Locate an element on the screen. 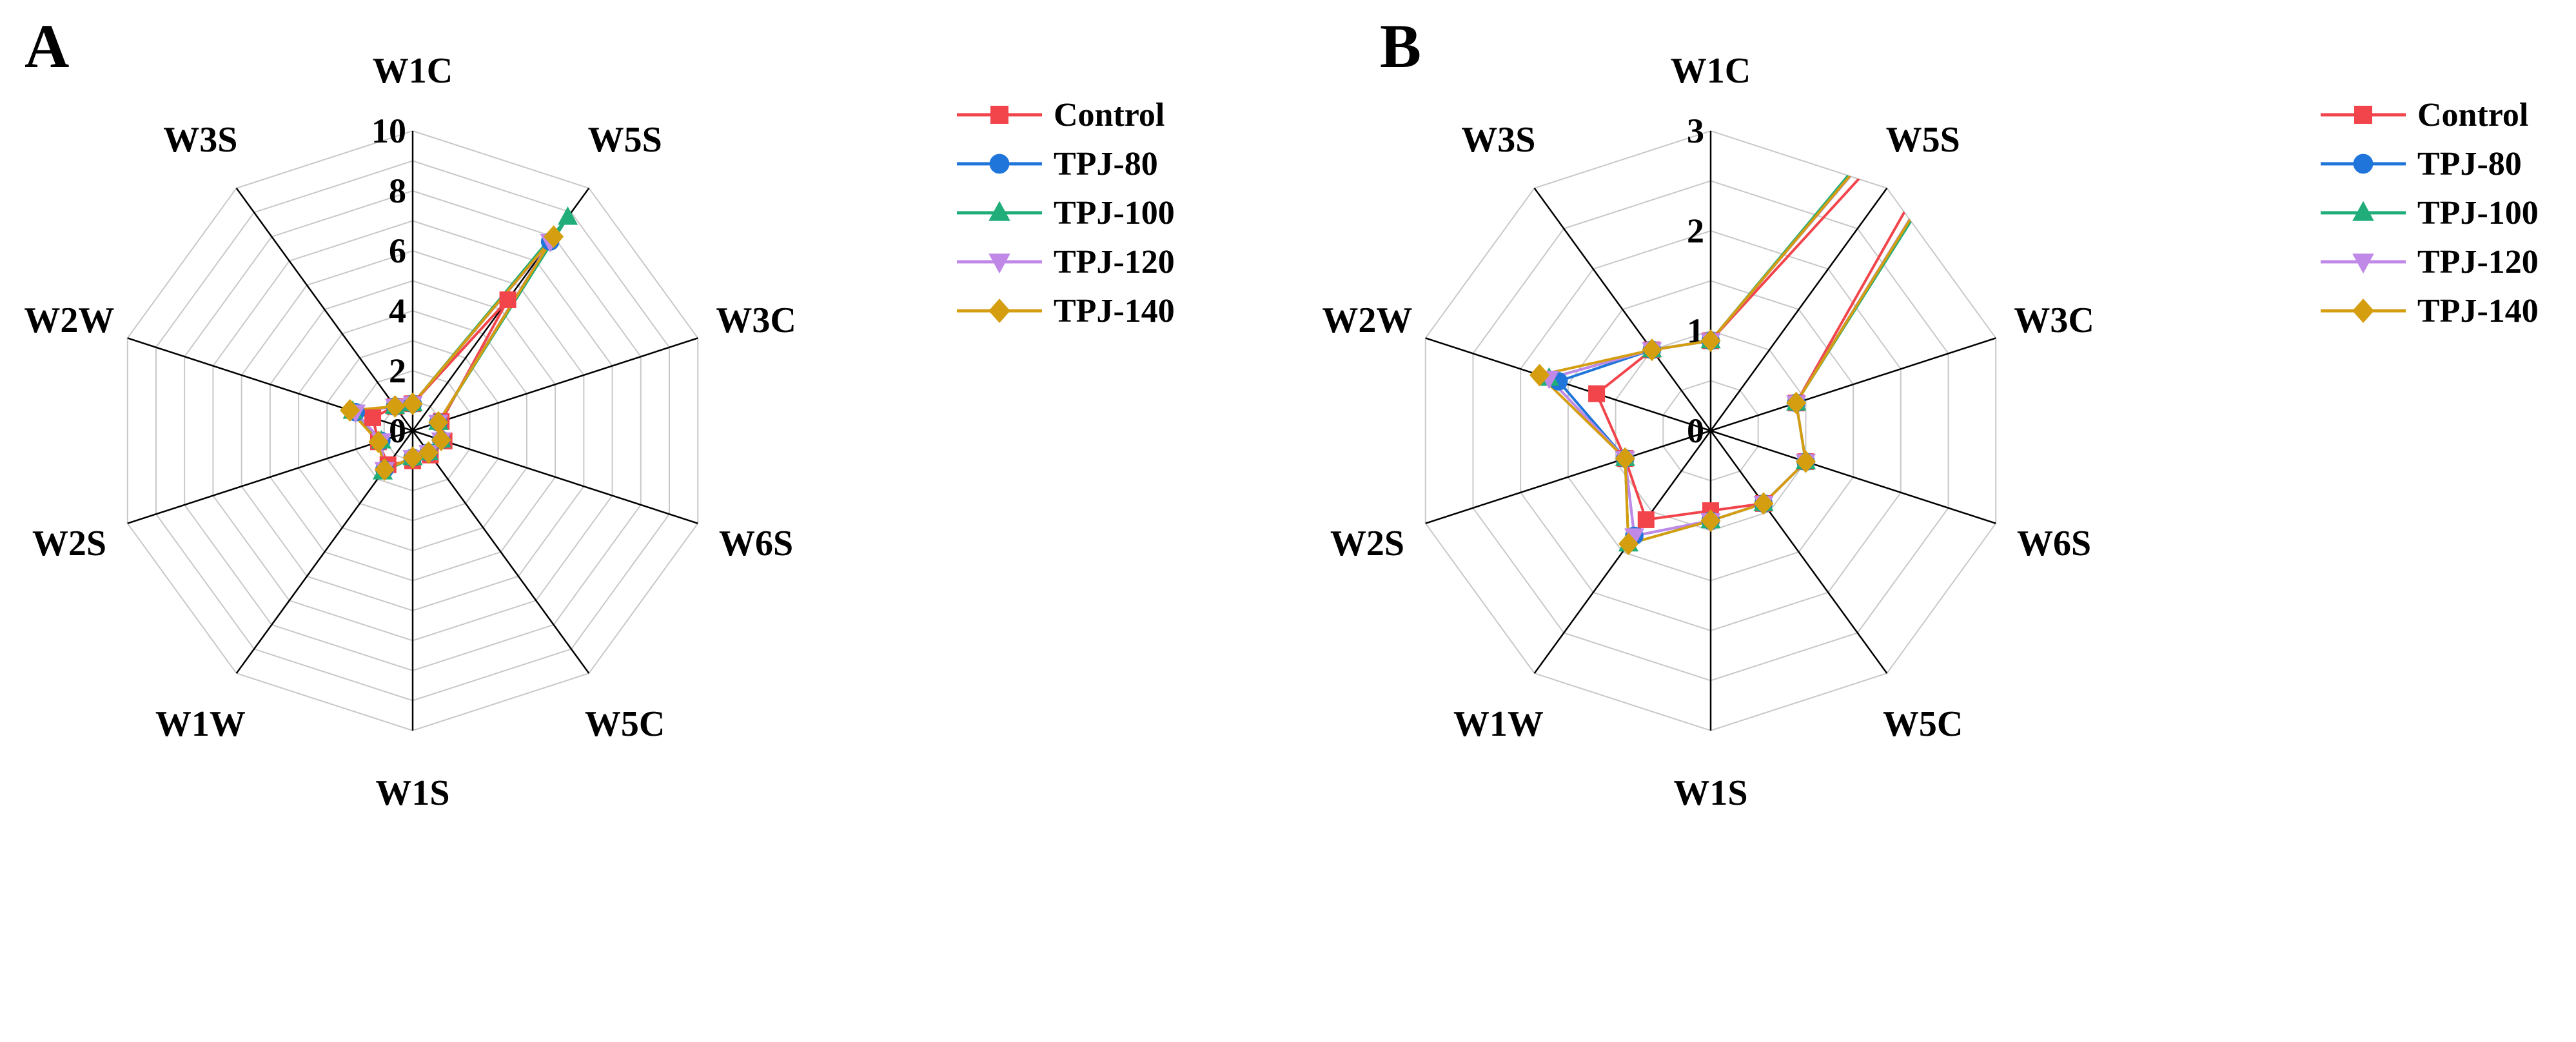  axis-line-w5s is located at coordinates (1798, 309).